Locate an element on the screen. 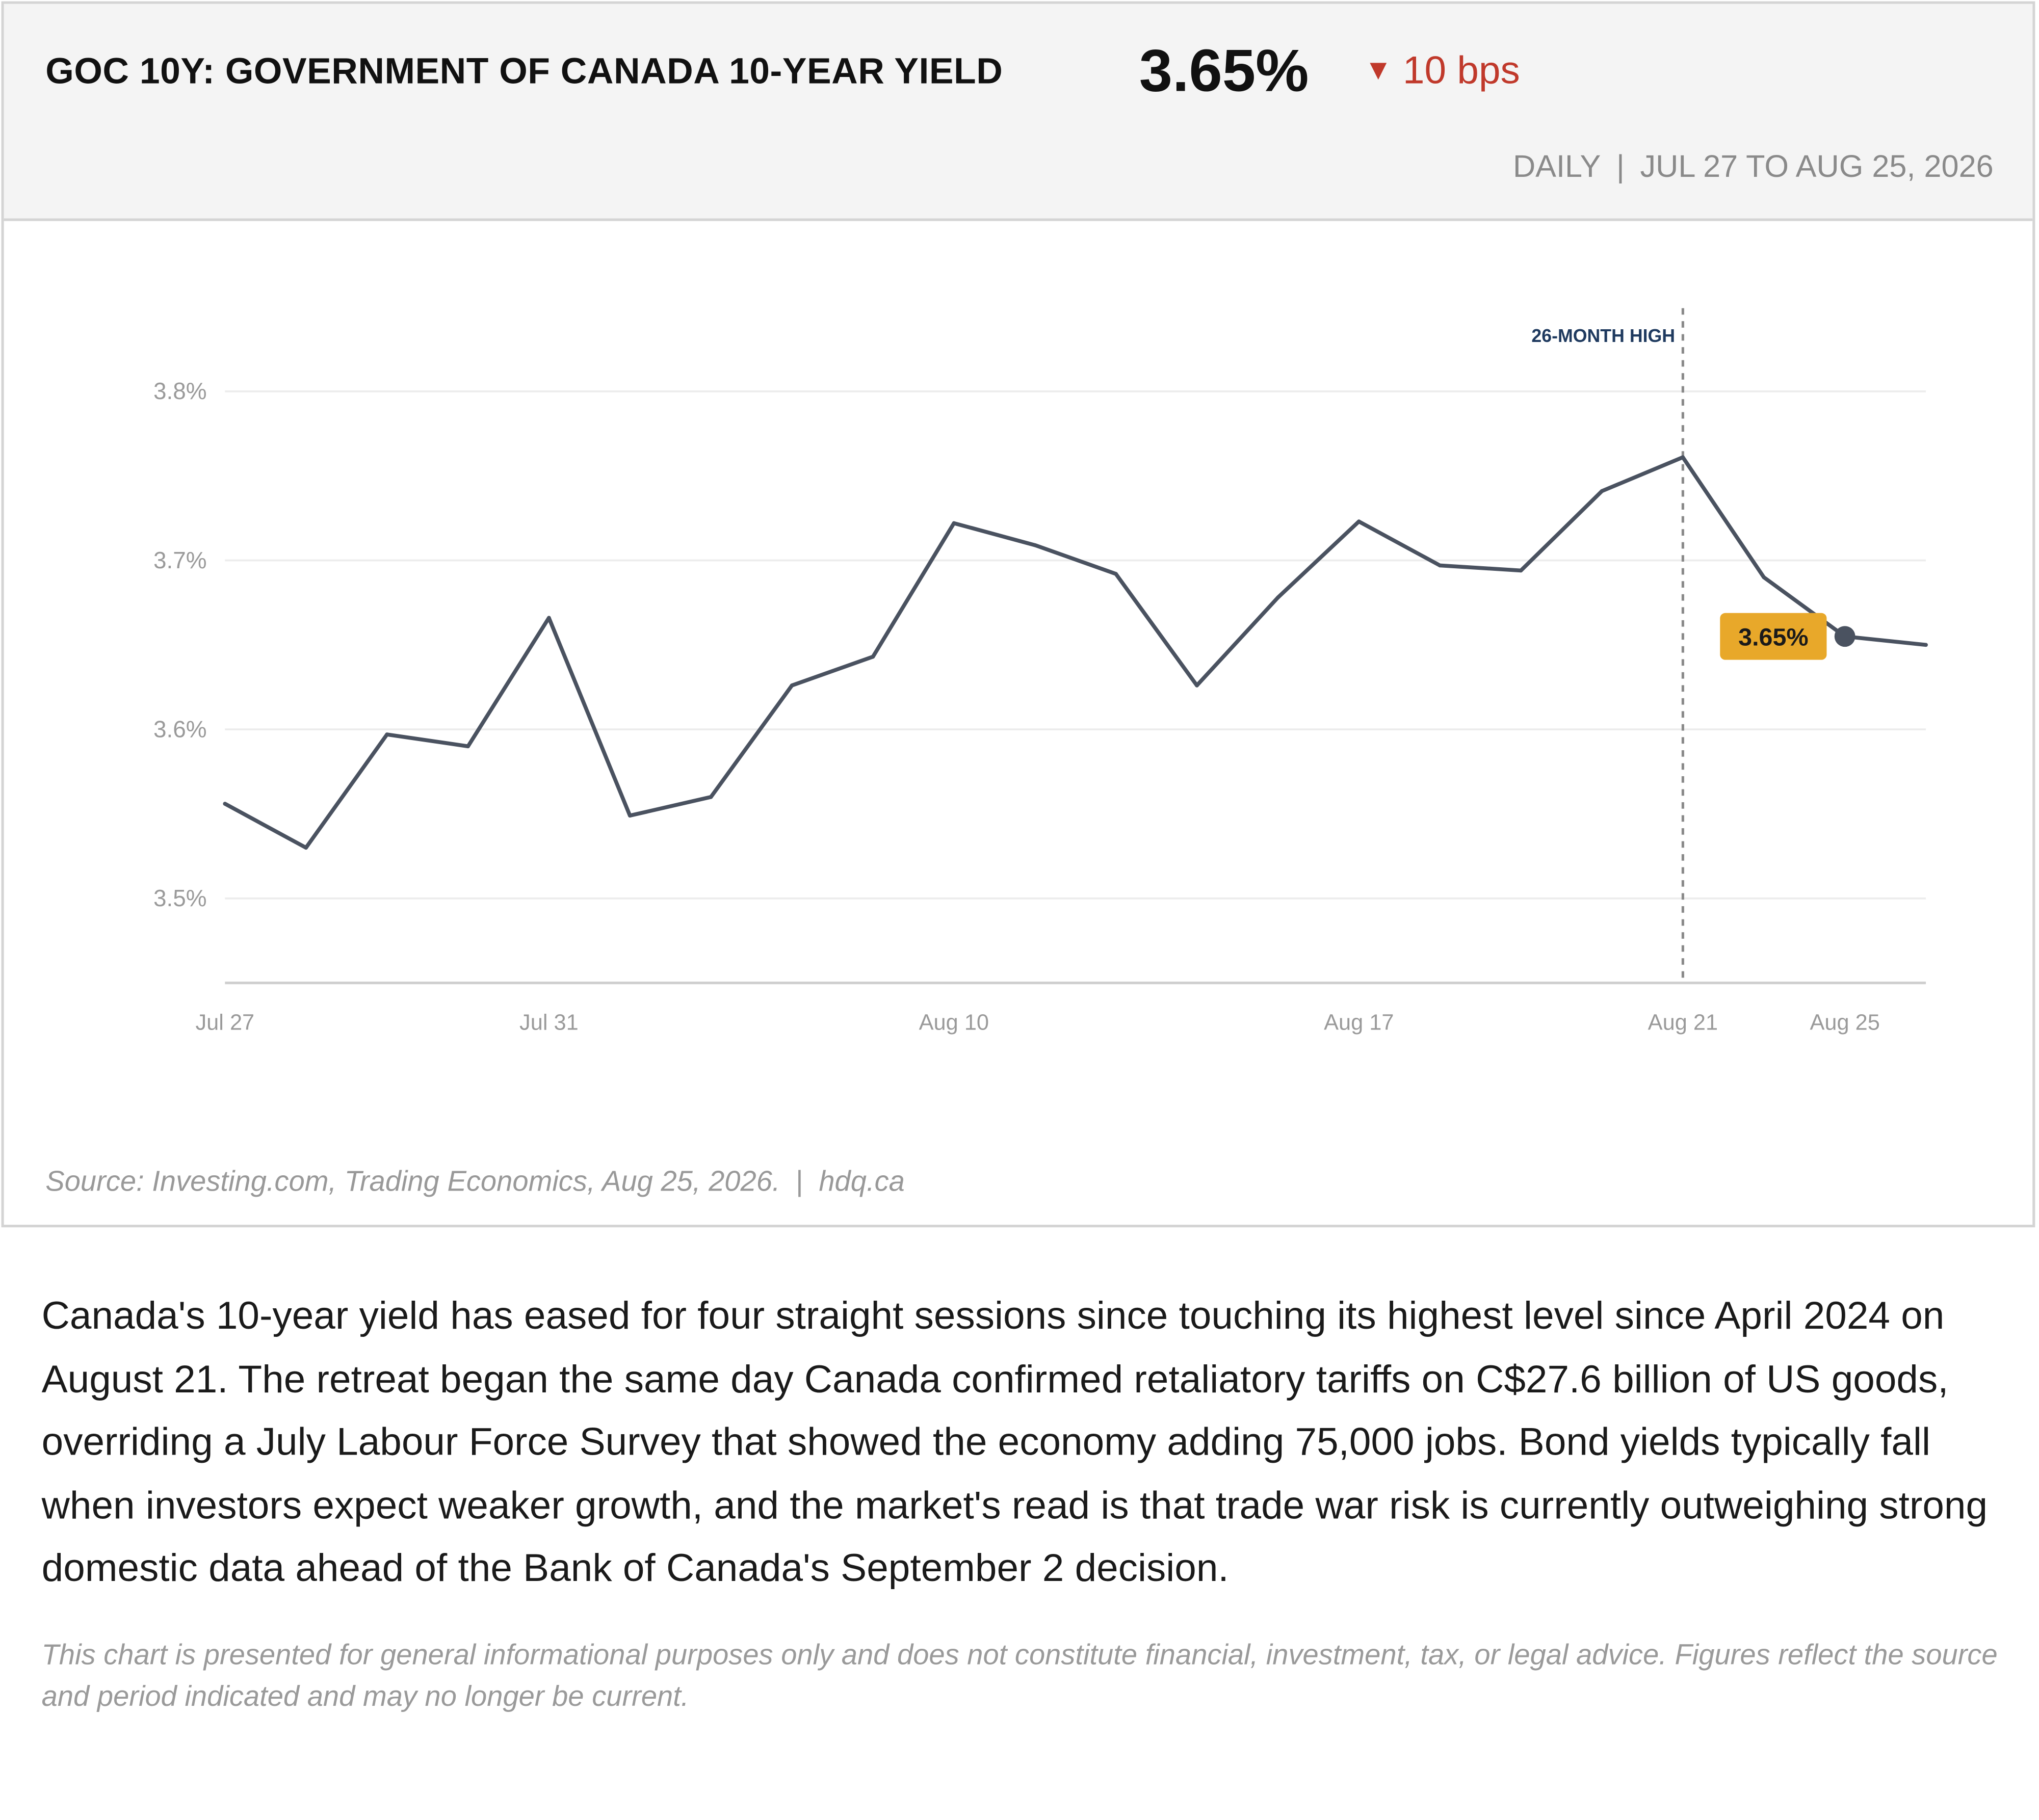  period-label: DAILY | JUL 27 TO AUG 25, 2026 is located at coordinates (1754, 167).